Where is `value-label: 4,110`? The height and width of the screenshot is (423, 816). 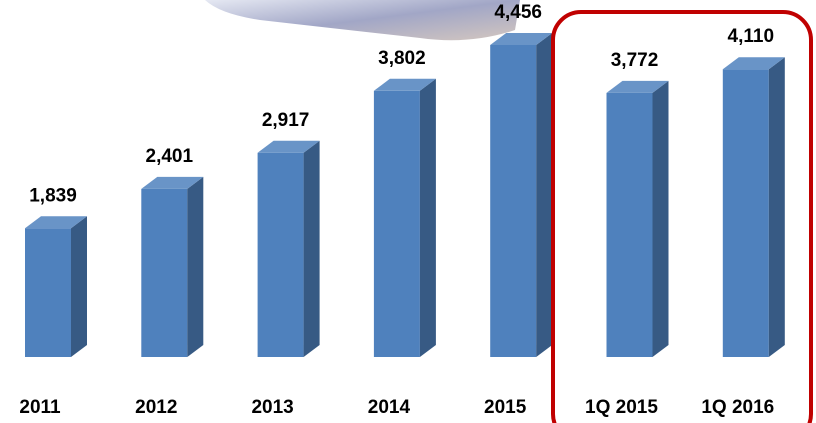
value-label: 4,110 is located at coordinates (751, 36).